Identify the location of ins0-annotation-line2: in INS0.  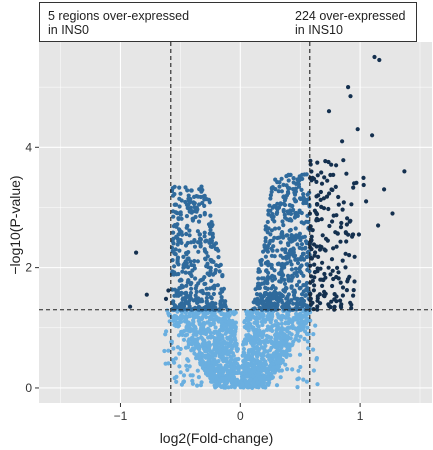
(68, 30).